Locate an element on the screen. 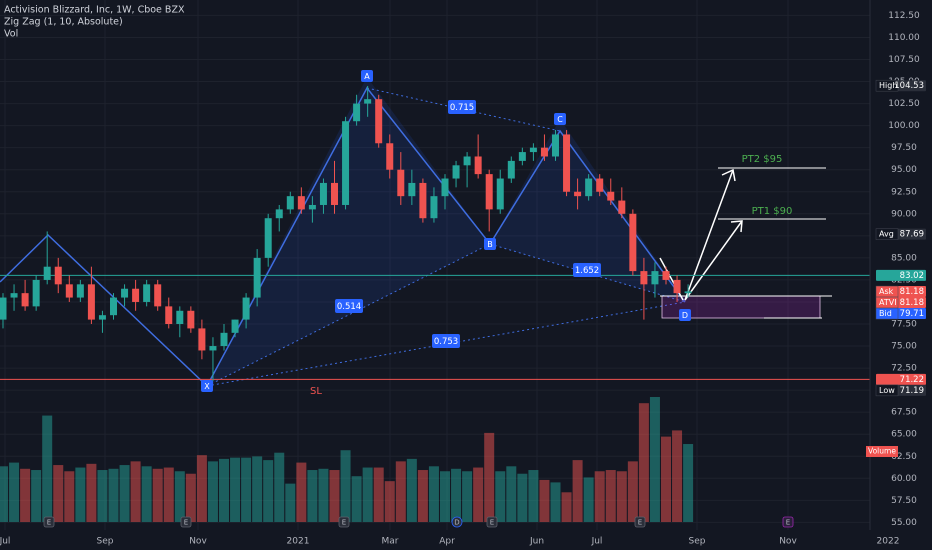  price-tag-value: 104.53 is located at coordinates (909, 86).